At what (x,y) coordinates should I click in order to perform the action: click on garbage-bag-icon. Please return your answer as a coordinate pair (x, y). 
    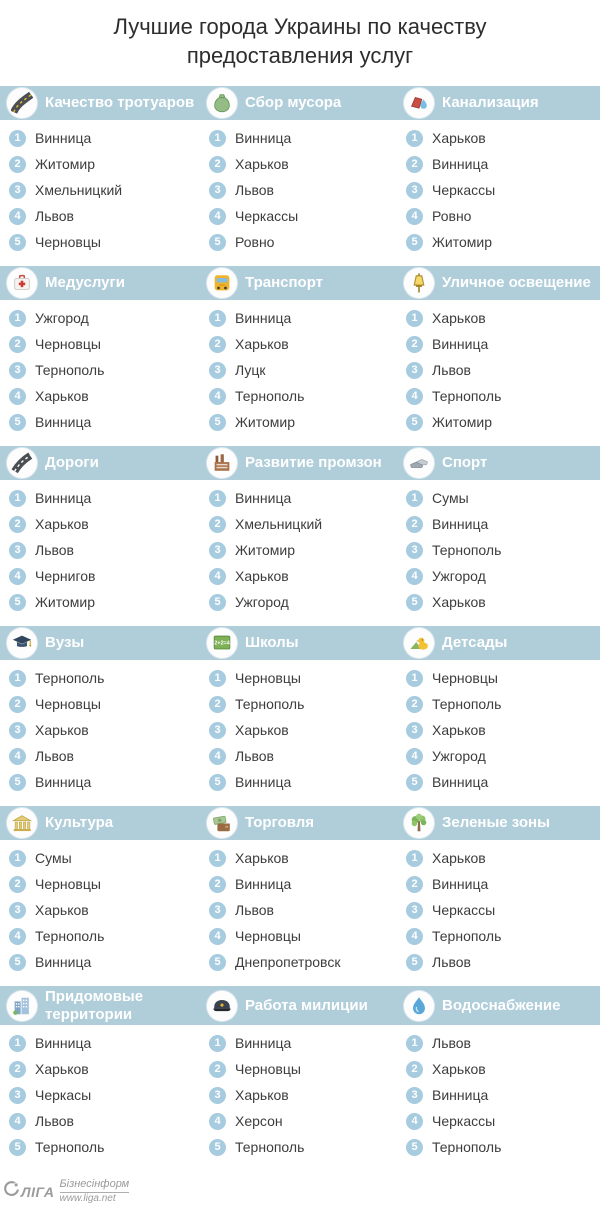
    Looking at the image, I should click on (222, 103).